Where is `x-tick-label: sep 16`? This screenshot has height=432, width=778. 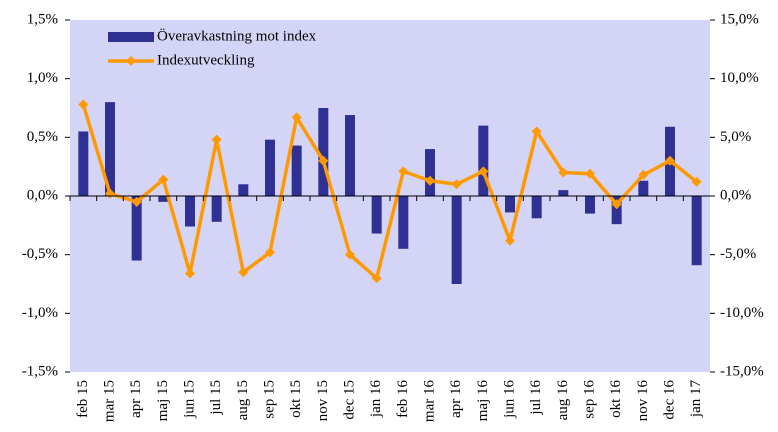 x-tick-label: sep 16 is located at coordinates (589, 399).